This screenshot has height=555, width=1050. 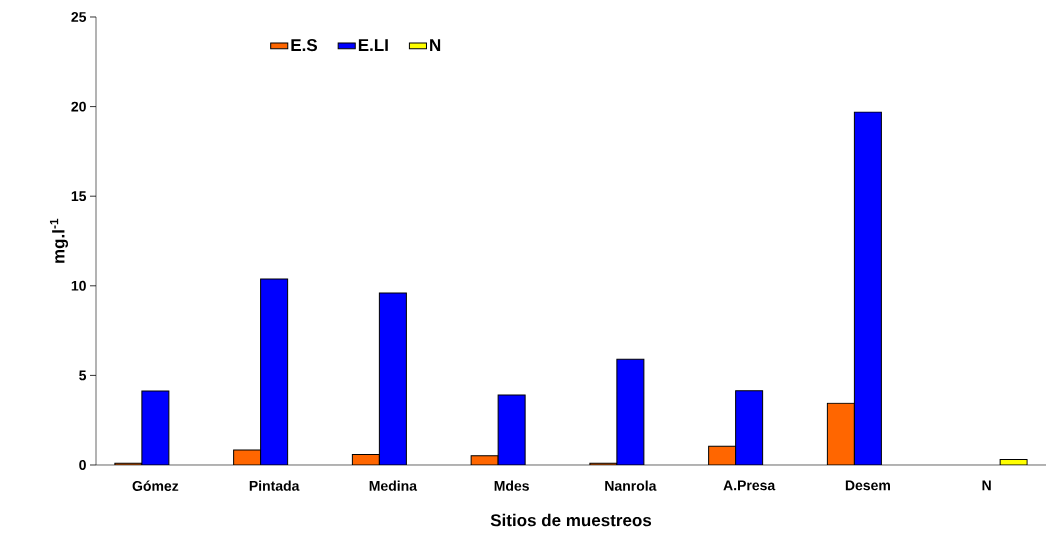 I want to click on x-tick-label: Gómez, so click(x=155, y=485).